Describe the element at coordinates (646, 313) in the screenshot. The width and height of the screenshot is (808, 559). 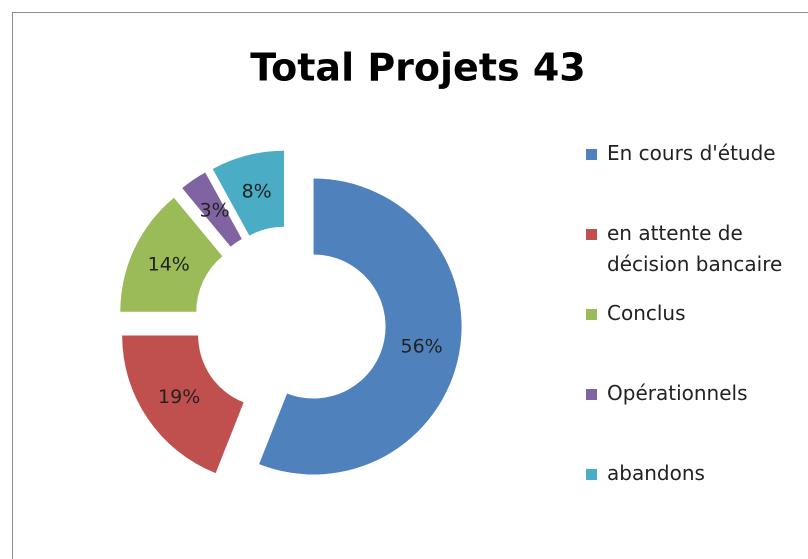
I see `legend-label: Conclus` at that location.